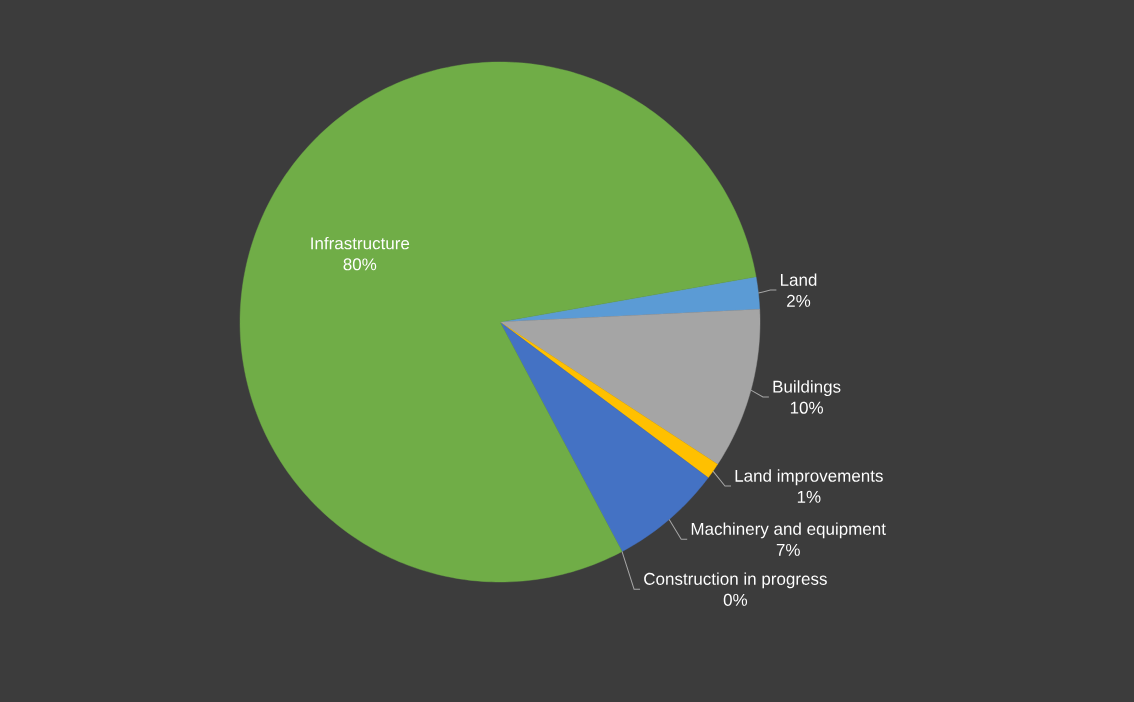 The image size is (1134, 702). Describe the element at coordinates (807, 388) in the screenshot. I see `slice-label: Buildings` at that location.